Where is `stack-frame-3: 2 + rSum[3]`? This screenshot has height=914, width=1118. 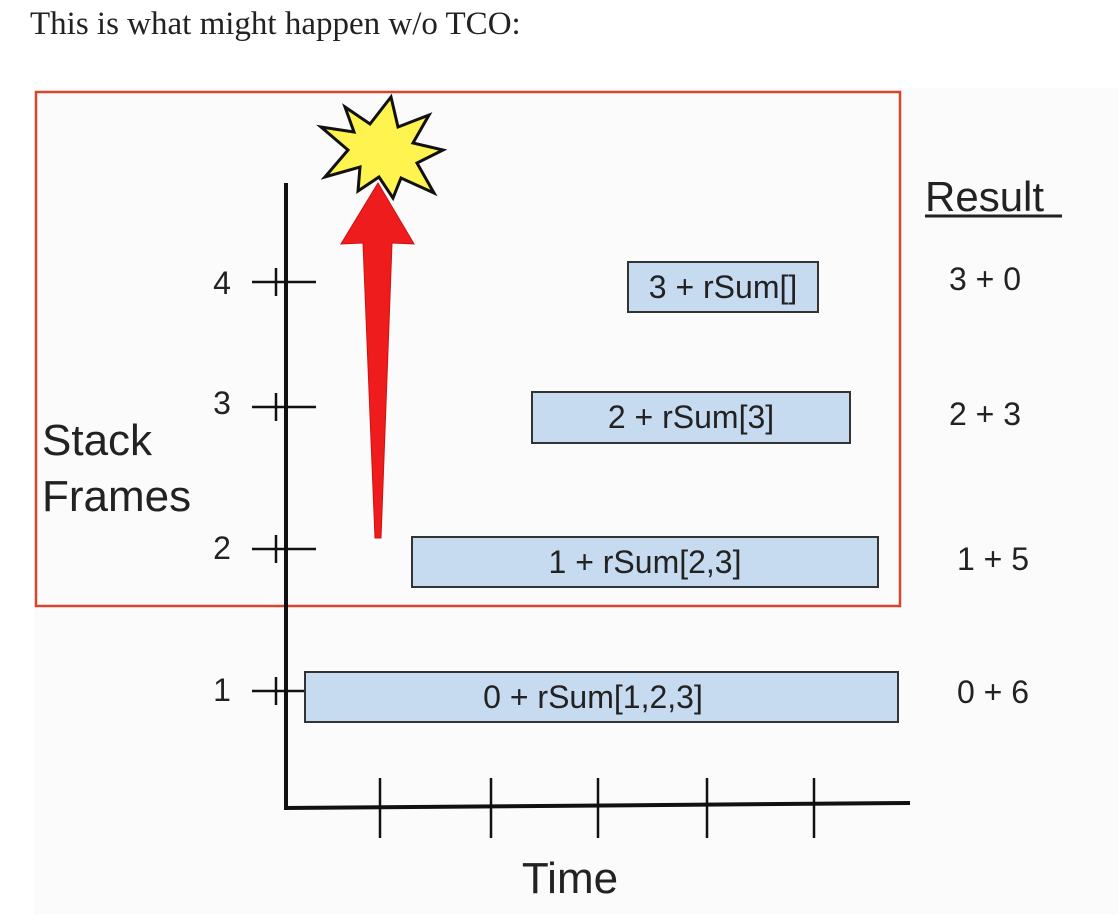 stack-frame-3: 2 + rSum[3] is located at coordinates (691, 417).